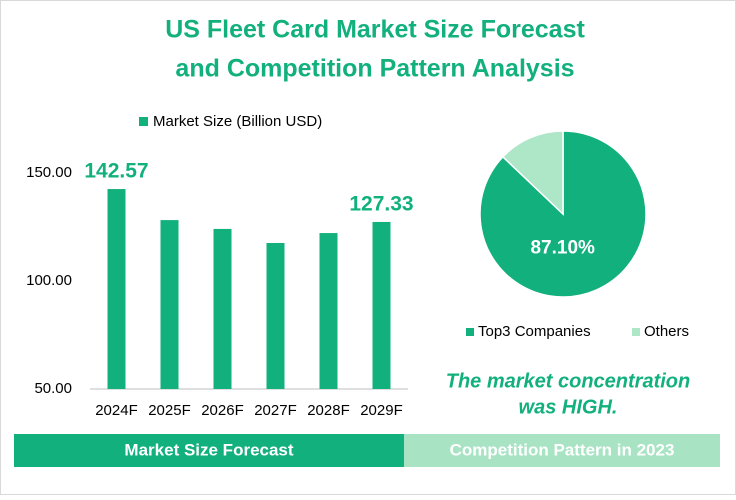 The width and height of the screenshot is (736, 500). What do you see at coordinates (49, 172) in the screenshot?
I see `y-tick-label: 150.00` at bounding box center [49, 172].